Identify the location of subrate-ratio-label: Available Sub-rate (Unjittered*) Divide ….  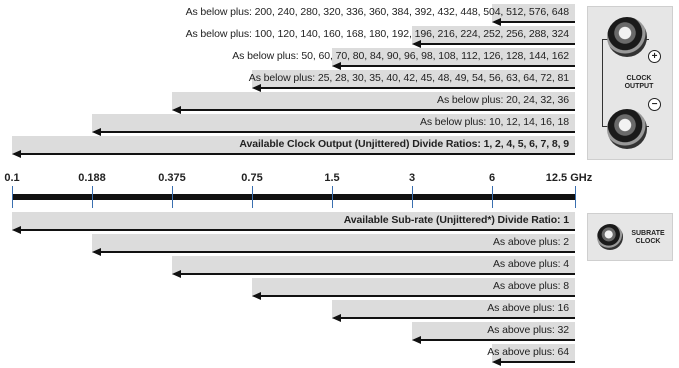
(456, 220).